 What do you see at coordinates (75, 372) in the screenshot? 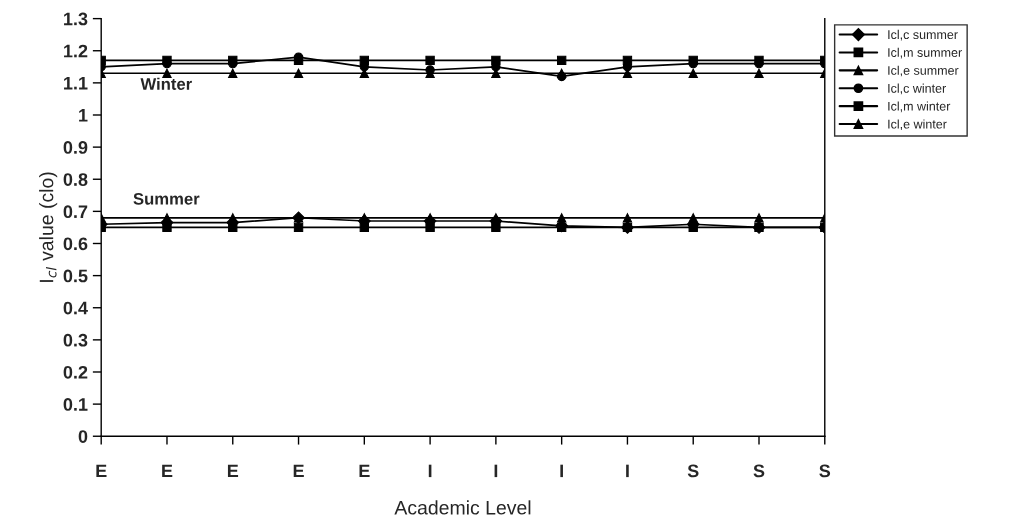
I see `y-tick-label: 0.2` at bounding box center [75, 372].